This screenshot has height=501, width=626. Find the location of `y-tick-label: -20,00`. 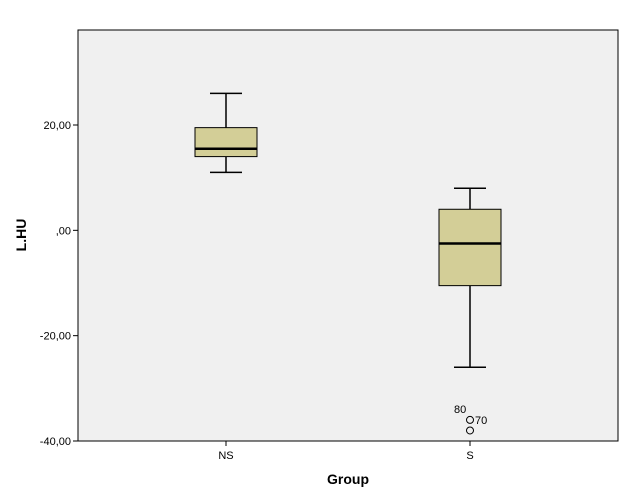

y-tick-label: -20,00 is located at coordinates (55, 337).